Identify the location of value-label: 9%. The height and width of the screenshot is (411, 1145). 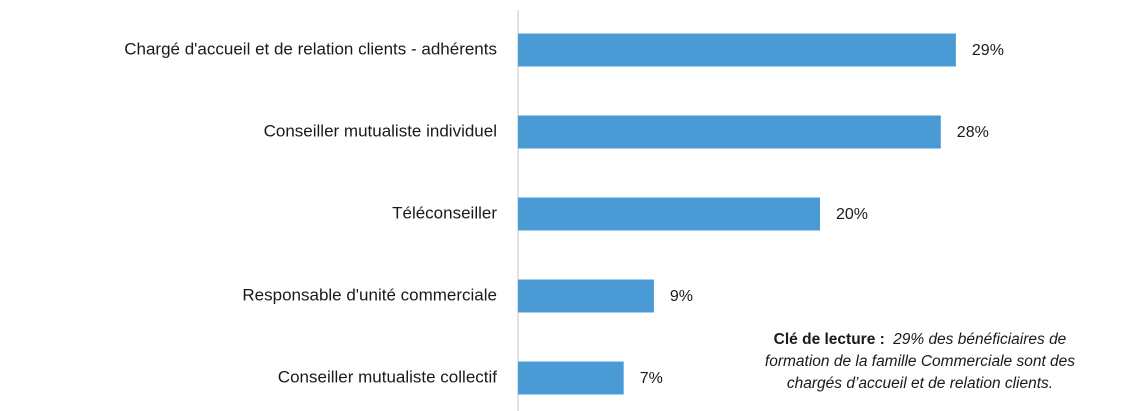
(681, 296).